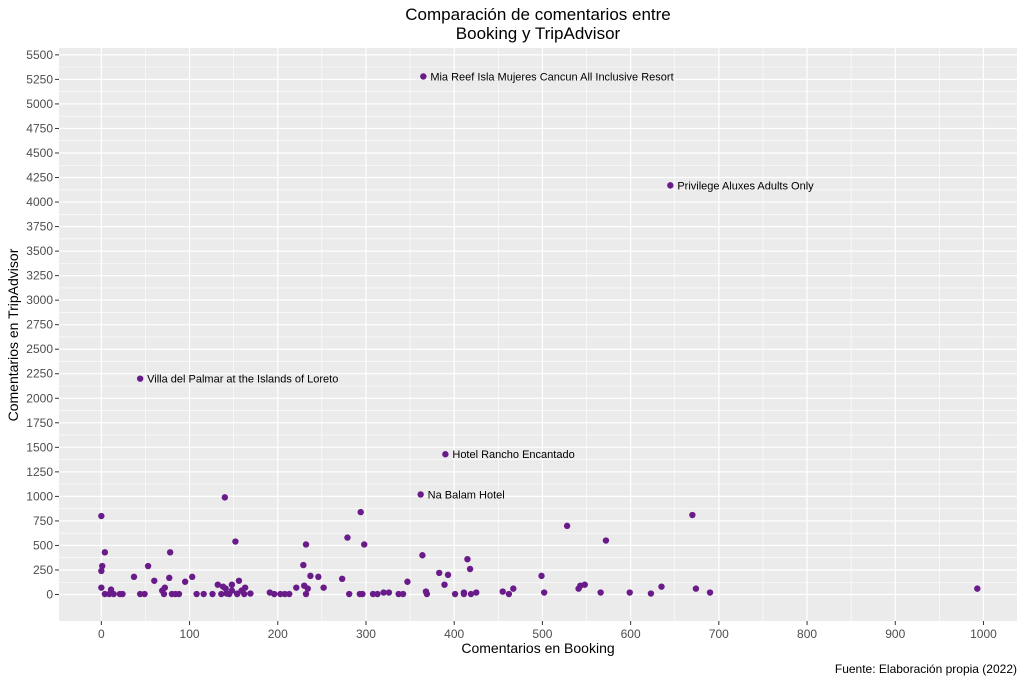 The image size is (1024, 683). I want to click on y-tick-label: 4250, so click(39, 178).